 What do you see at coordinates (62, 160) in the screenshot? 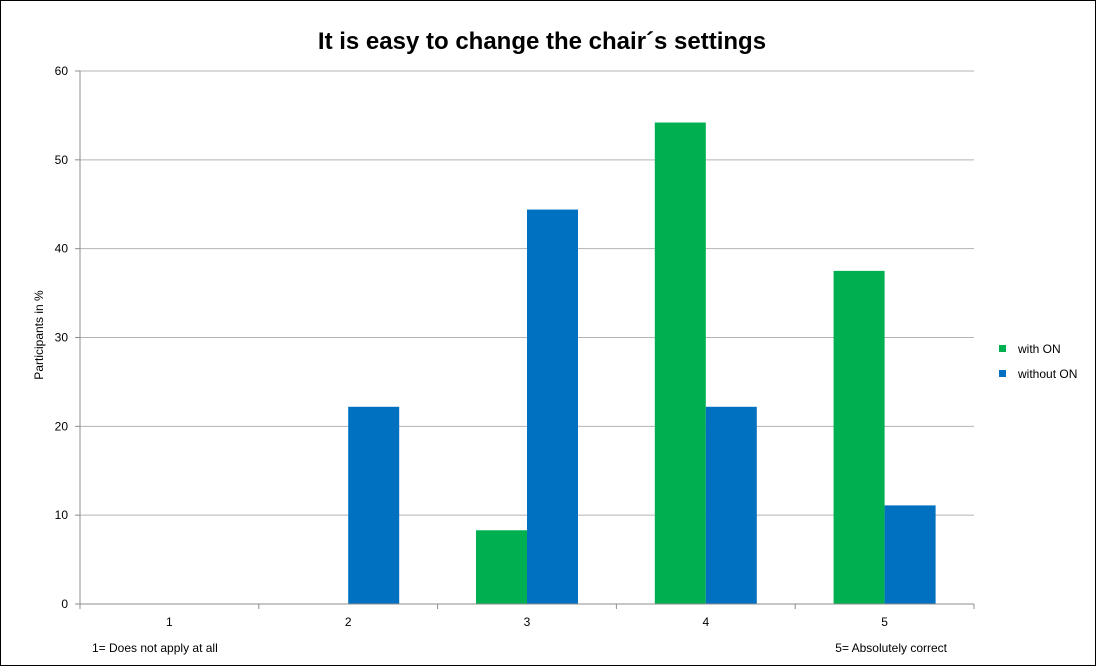
I see `y-tick-label-50: 50` at bounding box center [62, 160].